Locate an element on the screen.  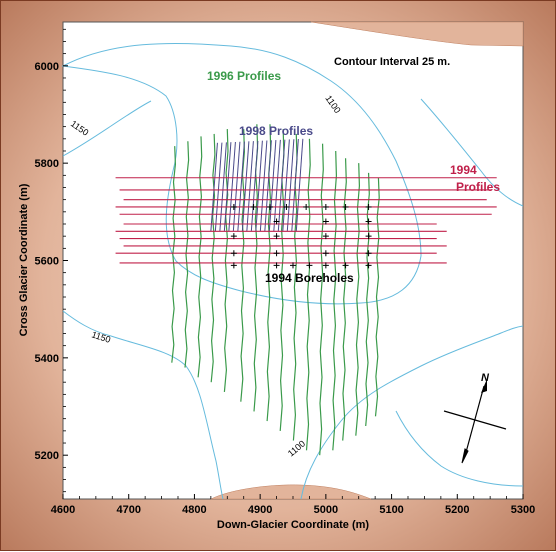
y-axis: 6000 5800 5600 5400 5200 is located at coordinates (51, 260).